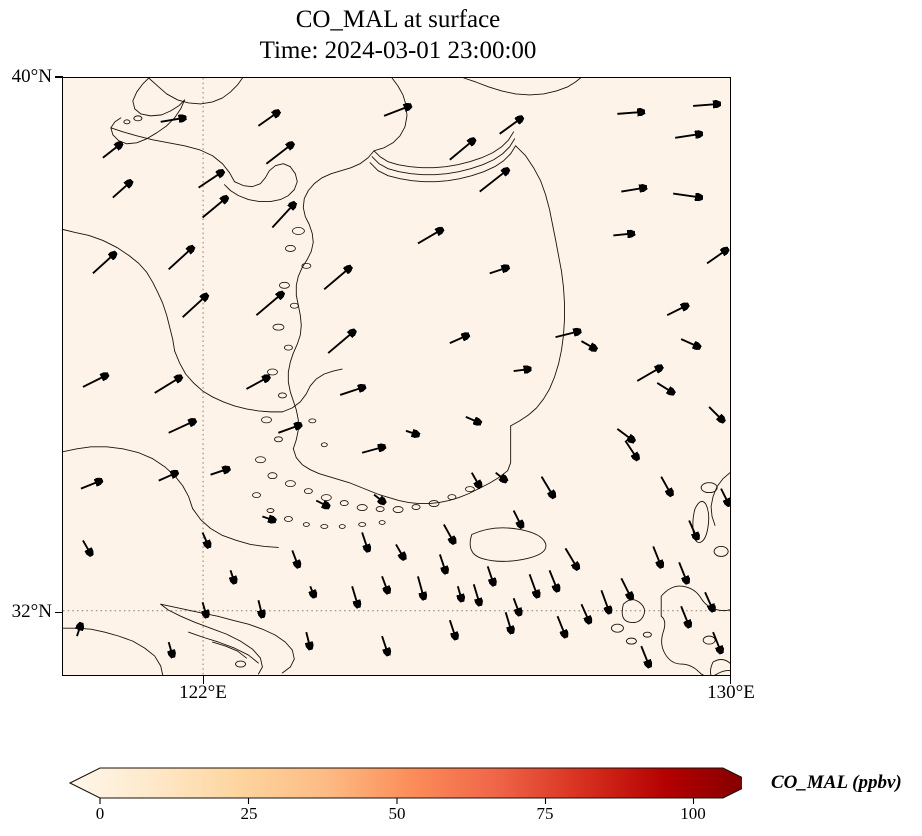 The image size is (922, 836). I want to click on coast-hangzhou-inner, so click(223, 647).